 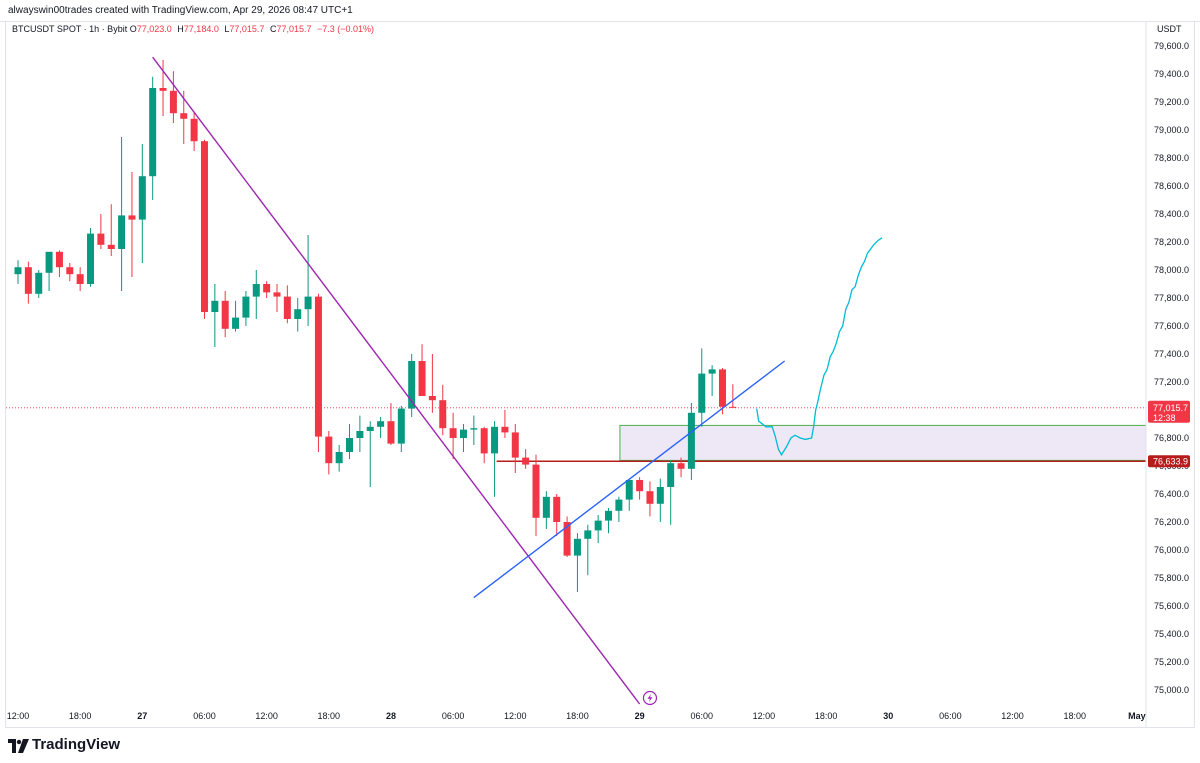 What do you see at coordinates (650, 698) in the screenshot?
I see `lightning-icon` at bounding box center [650, 698].